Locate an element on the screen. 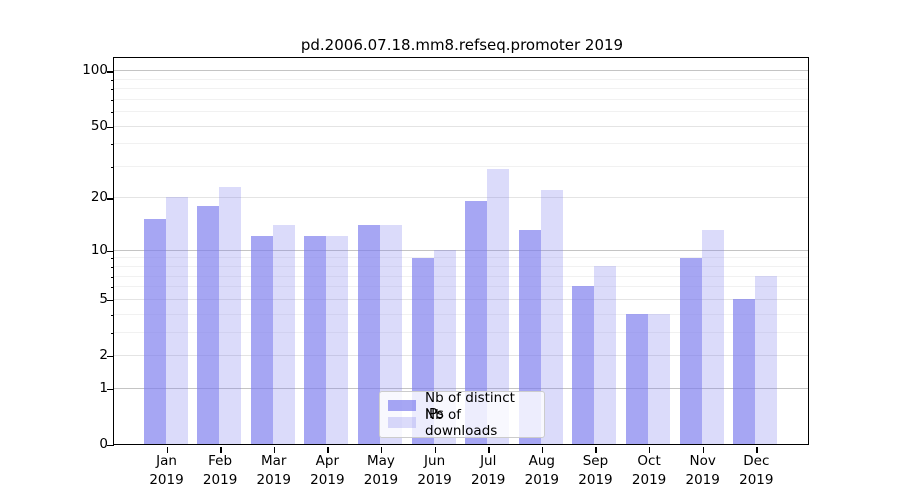 The width and height of the screenshot is (900, 500). x-tick-mark-jun is located at coordinates (435, 449).